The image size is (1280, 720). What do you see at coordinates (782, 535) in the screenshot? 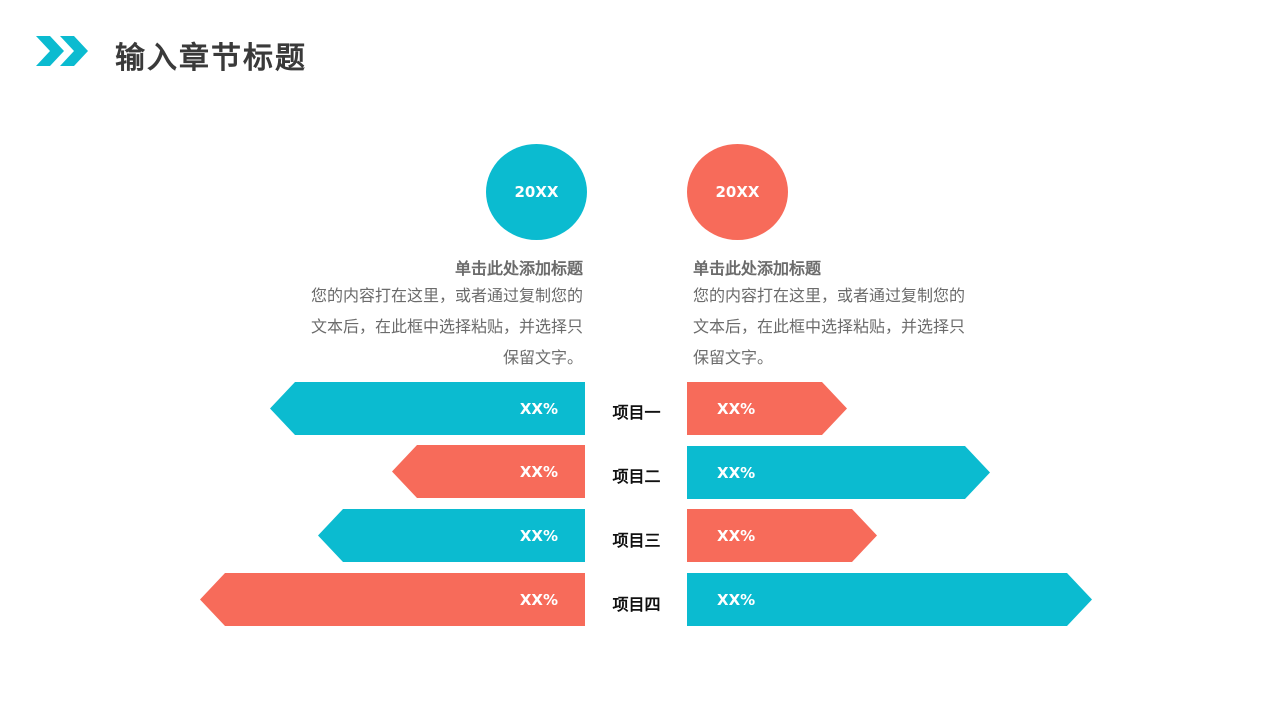
I see `right-bar-3: XX%` at bounding box center [782, 535].